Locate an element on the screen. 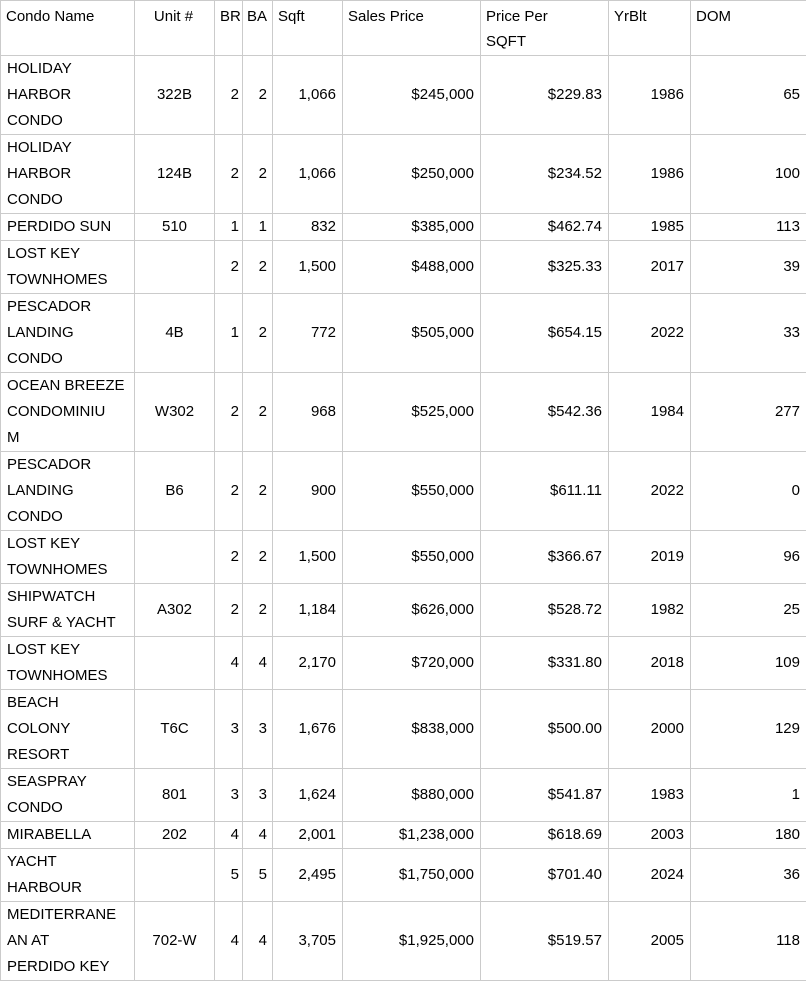 The width and height of the screenshot is (806, 981). cell-unit: T6C is located at coordinates (175, 729).